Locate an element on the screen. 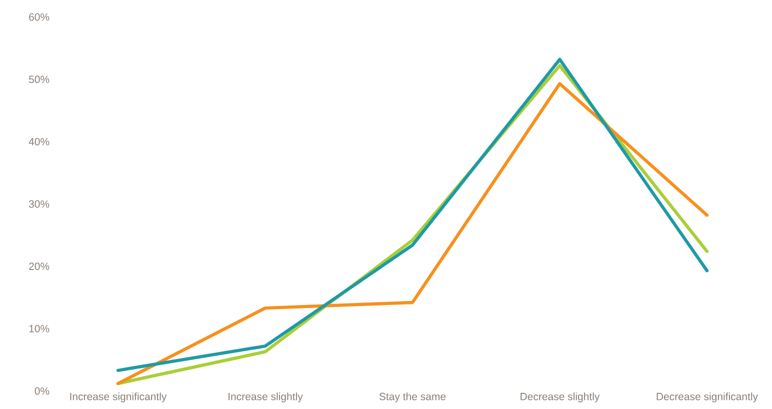  y-tick-label: 60% is located at coordinates (39, 17).